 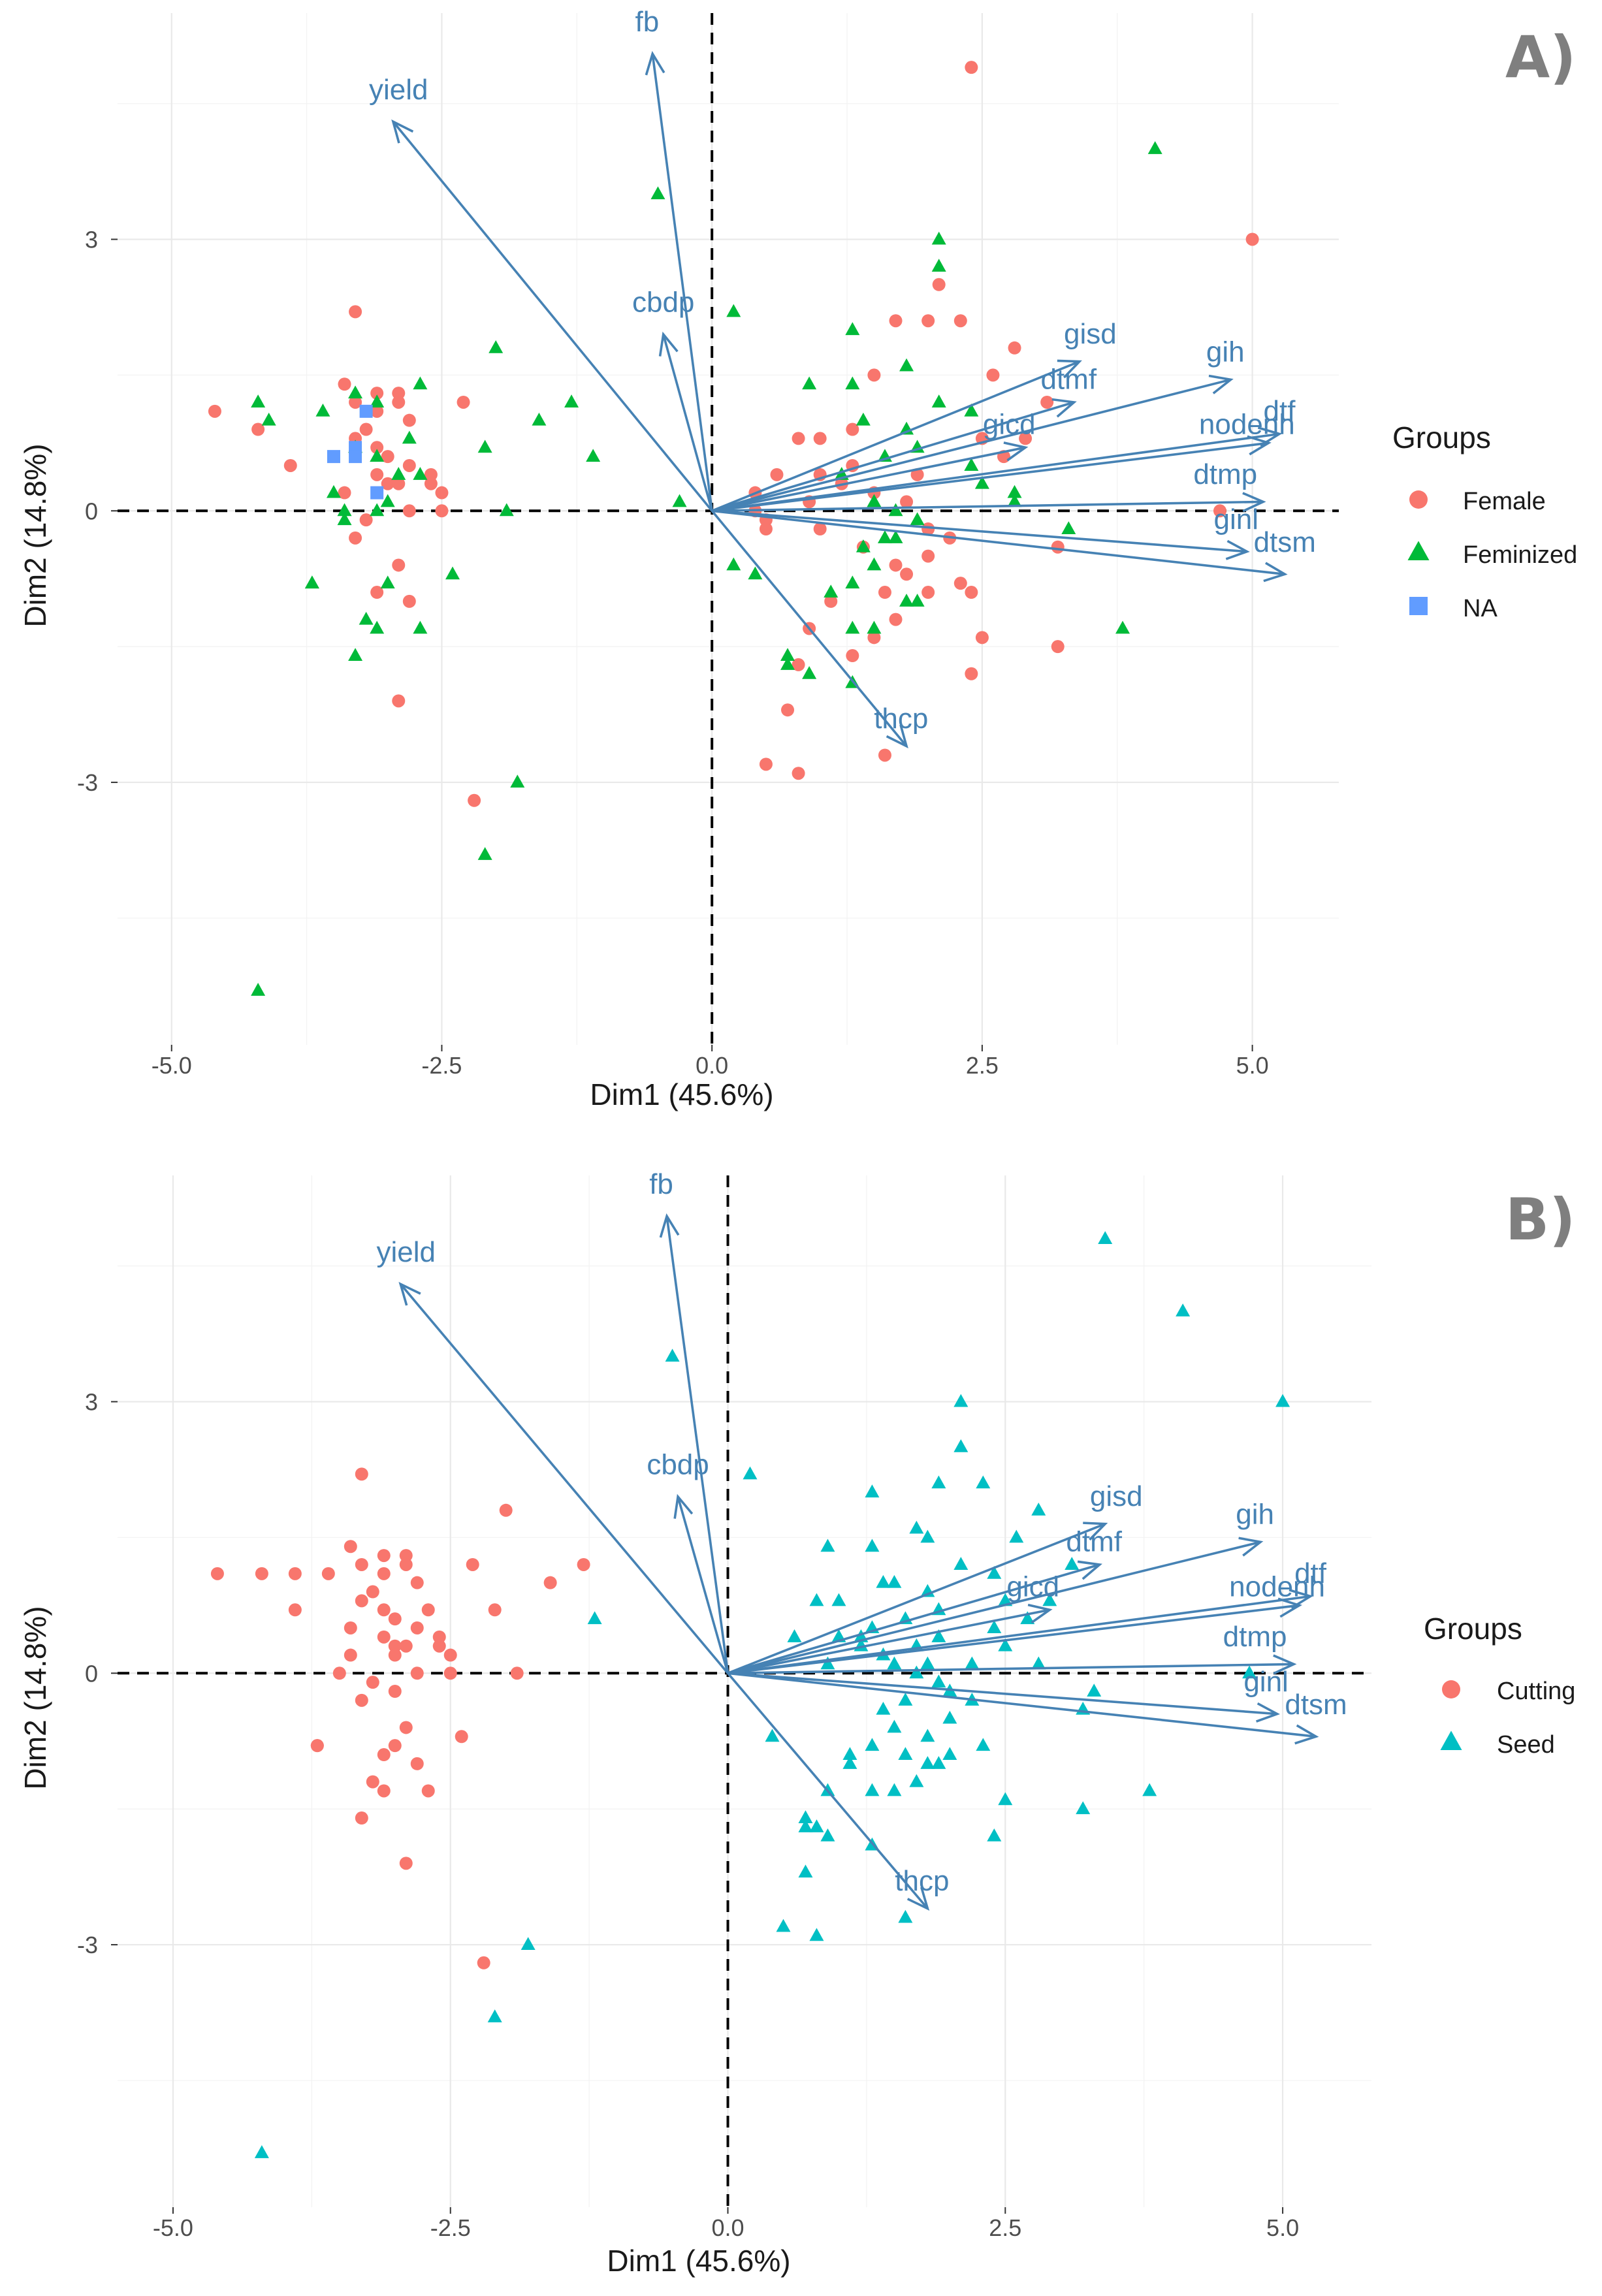 What do you see at coordinates (688, 422) in the screenshot?
I see `variable-arrow-cbdp` at bounding box center [688, 422].